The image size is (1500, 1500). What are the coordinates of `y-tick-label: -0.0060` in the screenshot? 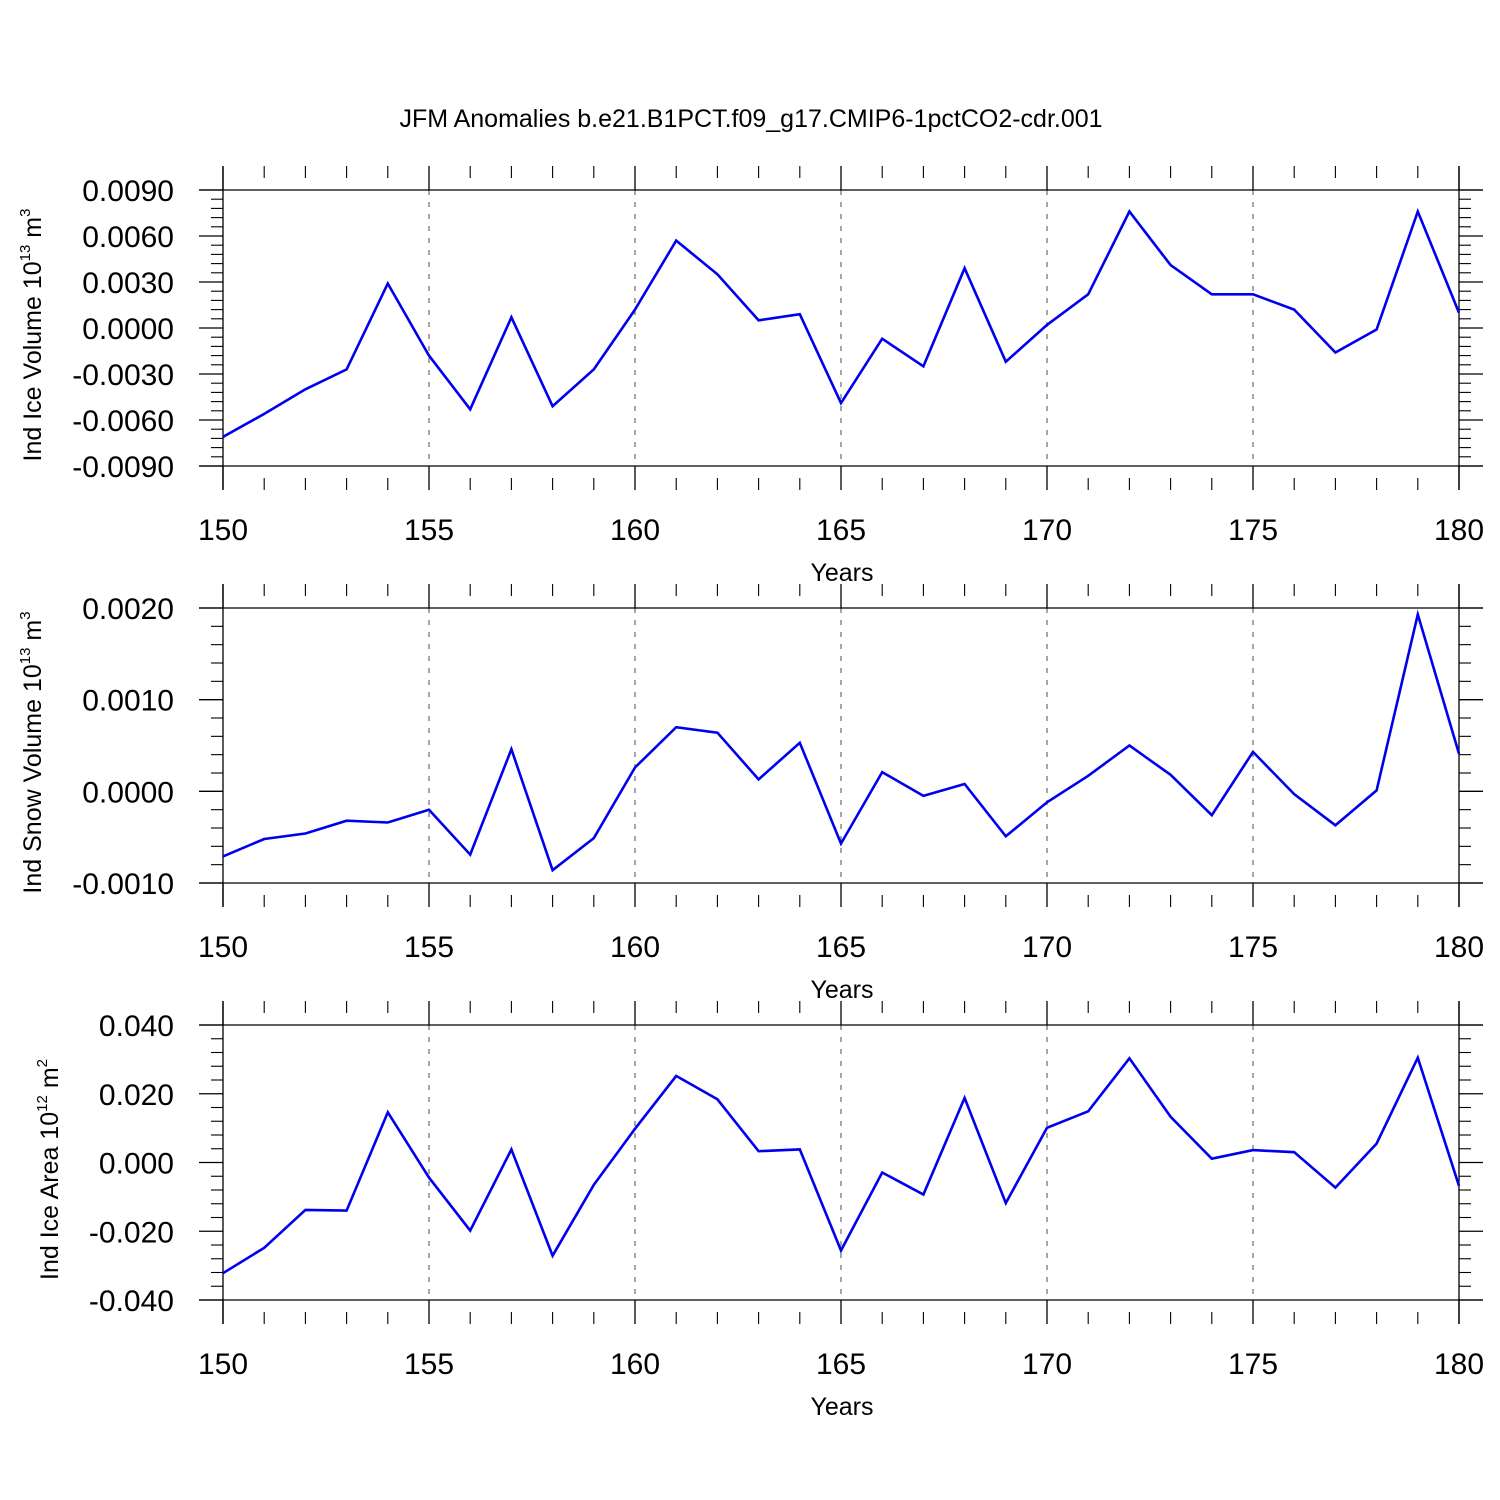 It's located at (123, 421).